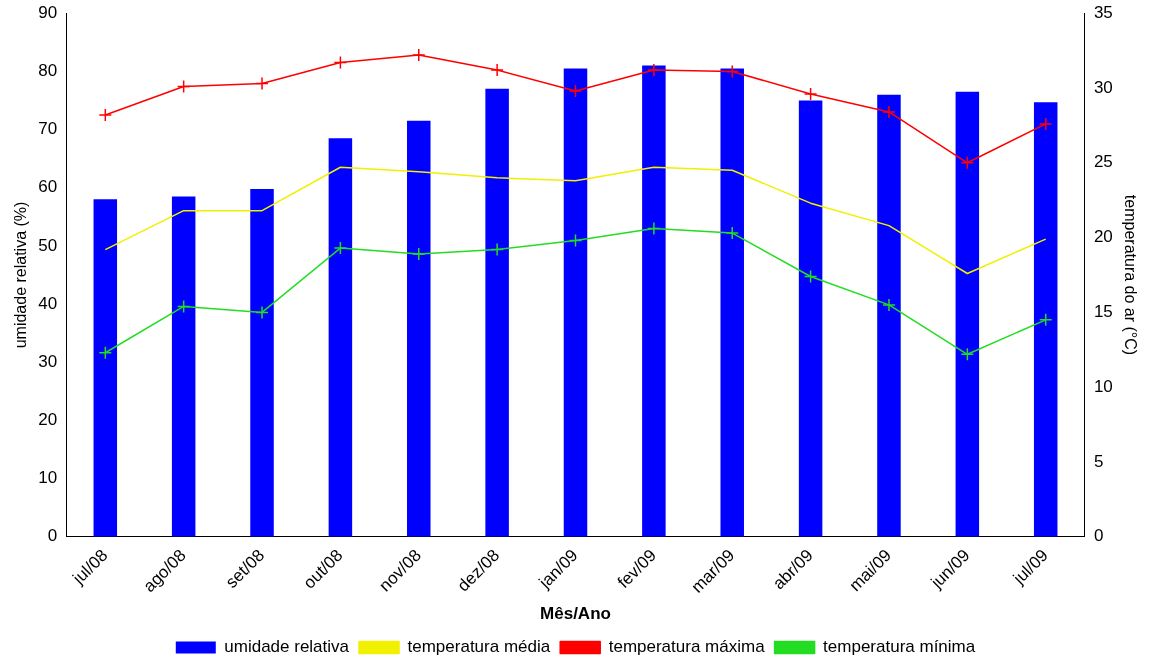 This screenshot has width=1151, height=666. What do you see at coordinates (1103, 386) in the screenshot?
I see `y2-tick-label: 10` at bounding box center [1103, 386].